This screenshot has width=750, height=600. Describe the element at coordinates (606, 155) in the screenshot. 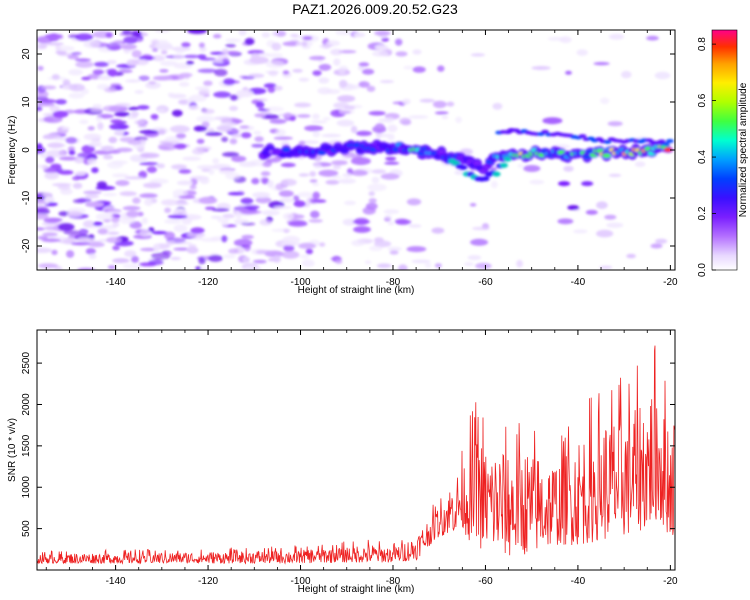

I see `ridge-core` at that location.